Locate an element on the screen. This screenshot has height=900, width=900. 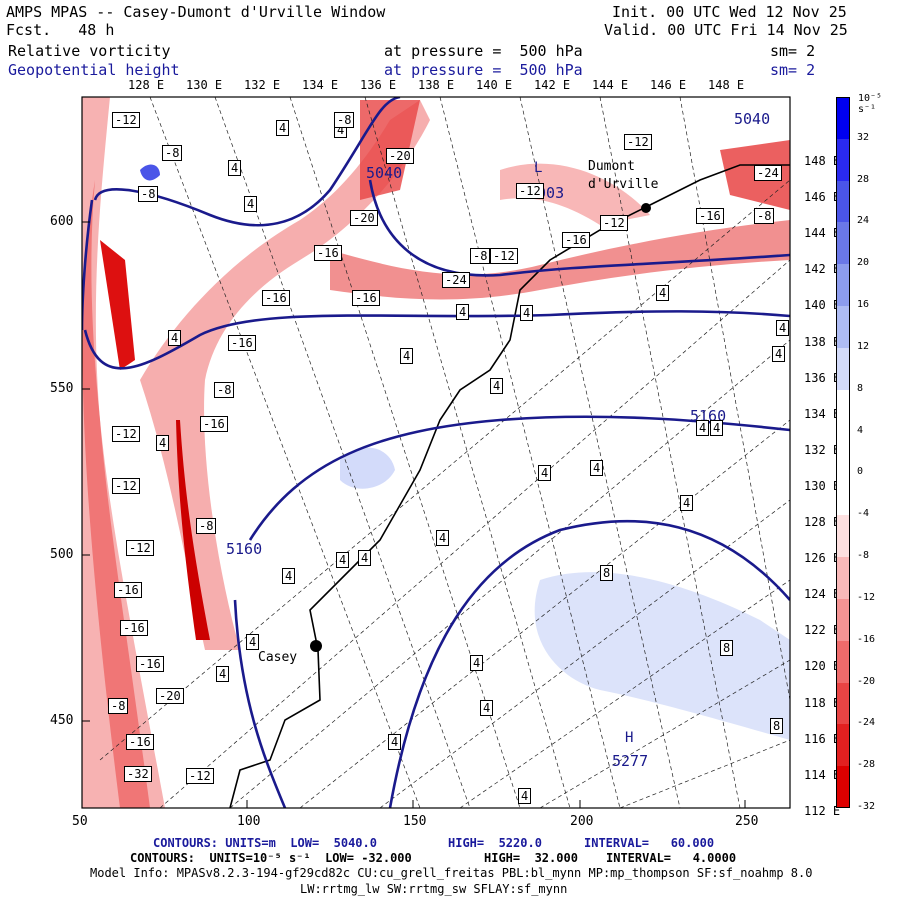
field1-smoothing: sm= 2 is located at coordinates (793, 51).